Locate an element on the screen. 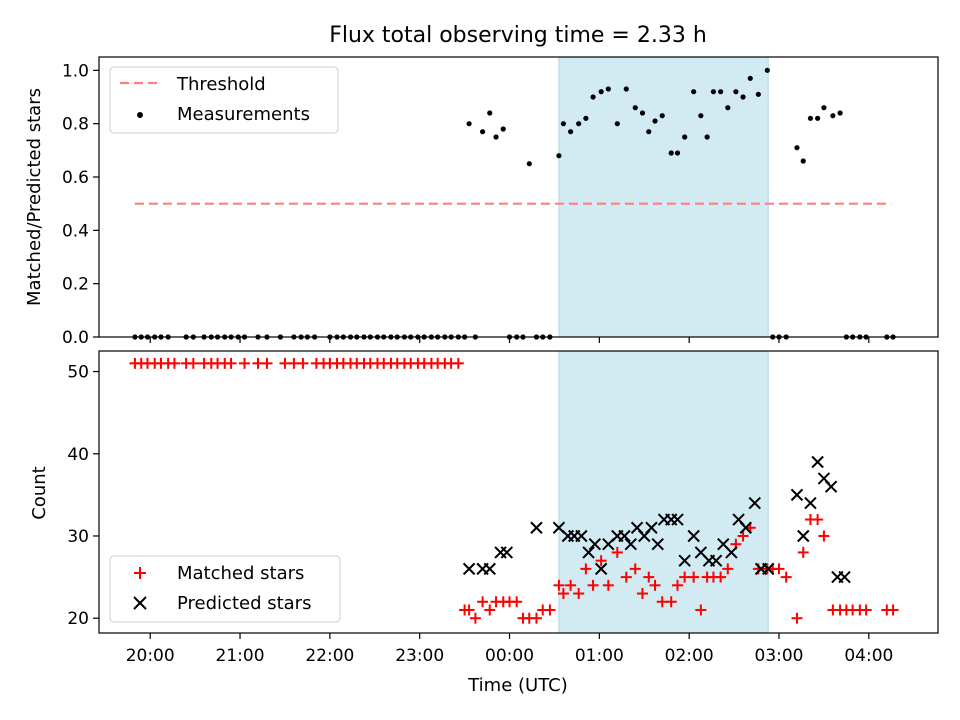 The image size is (960, 720). bottom-x-tick-label: 21:00 is located at coordinates (240, 656).